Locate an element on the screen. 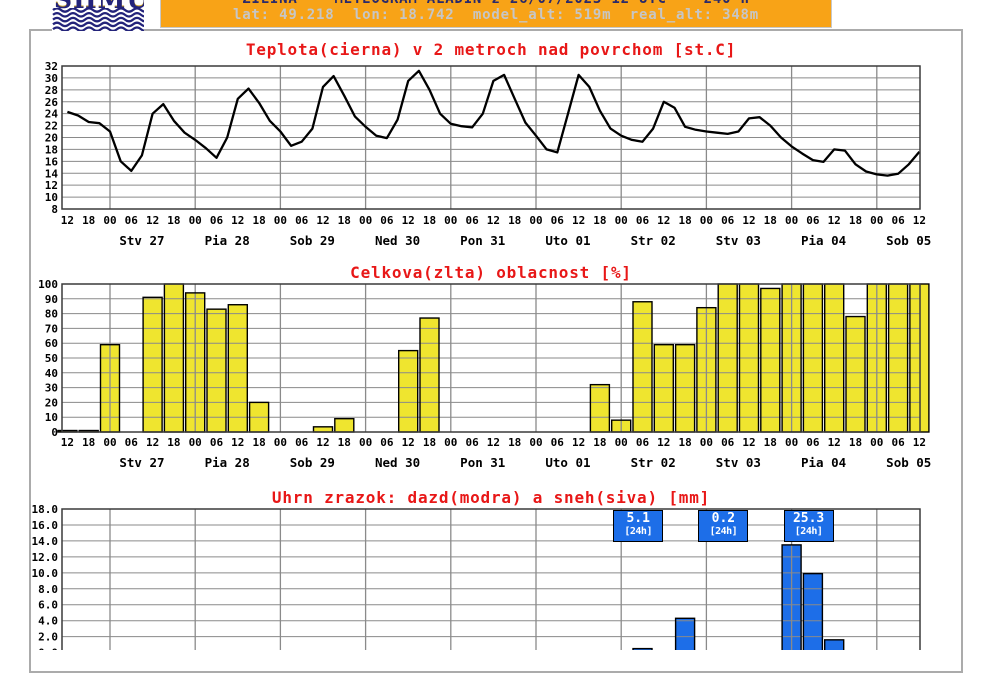 The width and height of the screenshot is (1000, 673). y-tick-label: 70 is located at coordinates (51, 328).